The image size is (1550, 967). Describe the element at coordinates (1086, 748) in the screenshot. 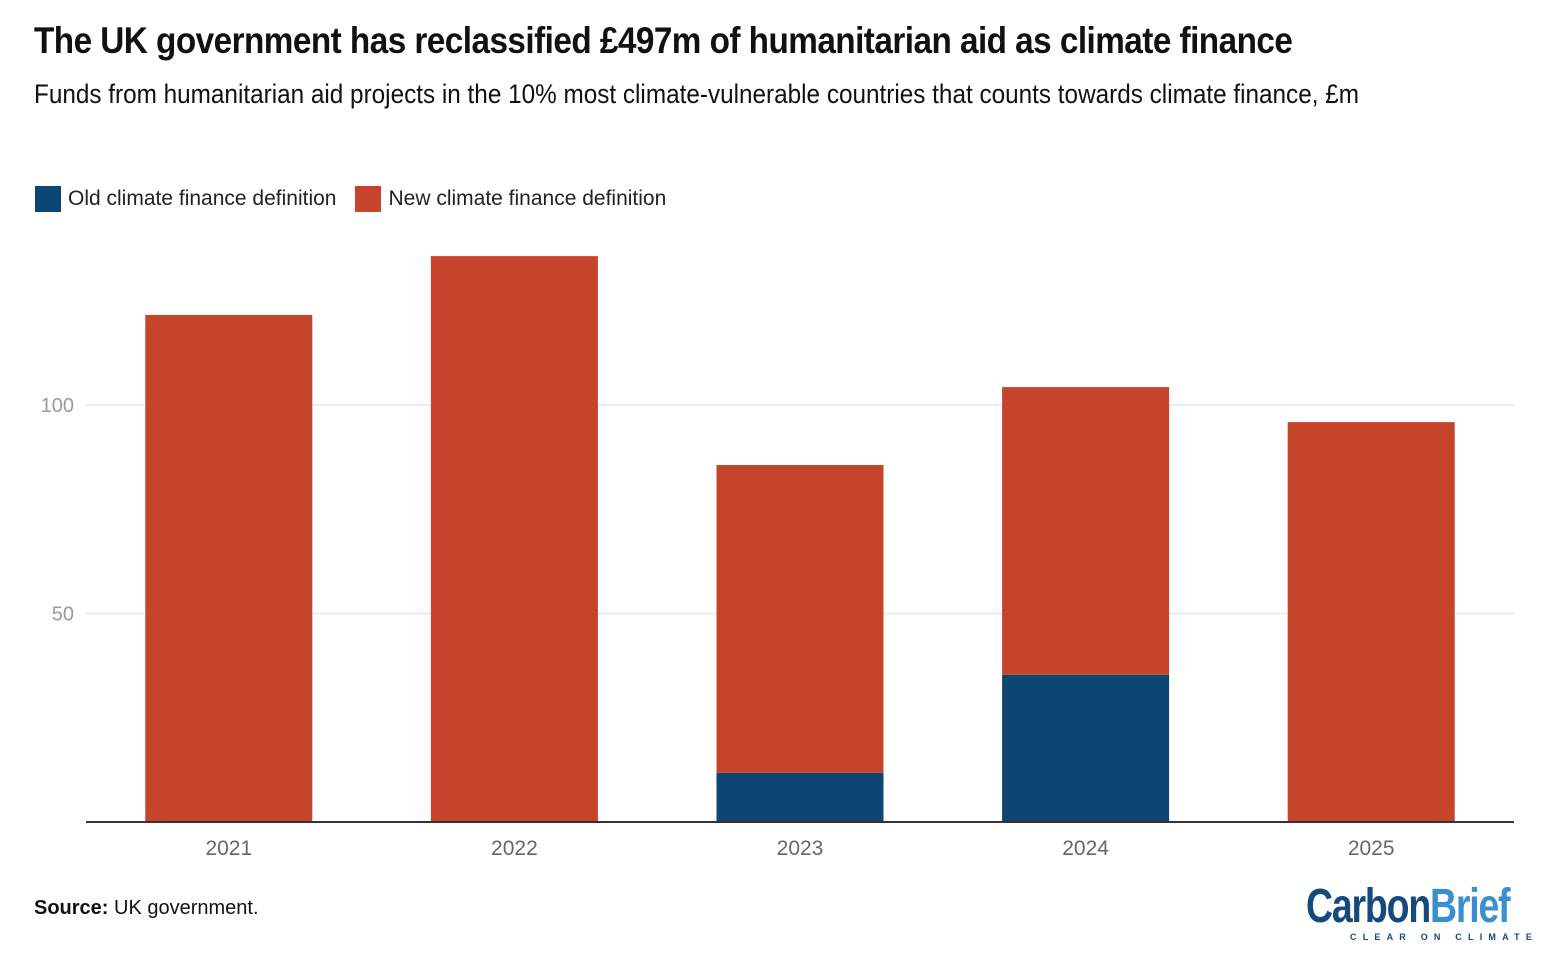

I see `bar-2024-old-definition` at that location.